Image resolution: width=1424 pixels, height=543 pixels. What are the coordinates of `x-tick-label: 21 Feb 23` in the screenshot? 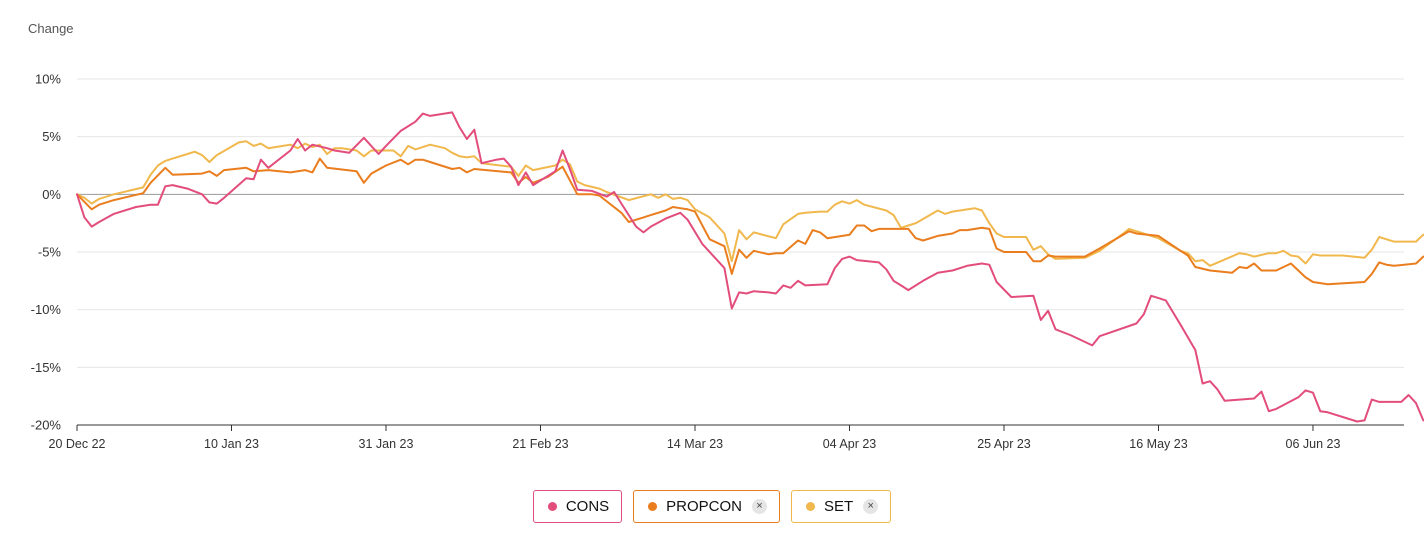 It's located at (540, 444).